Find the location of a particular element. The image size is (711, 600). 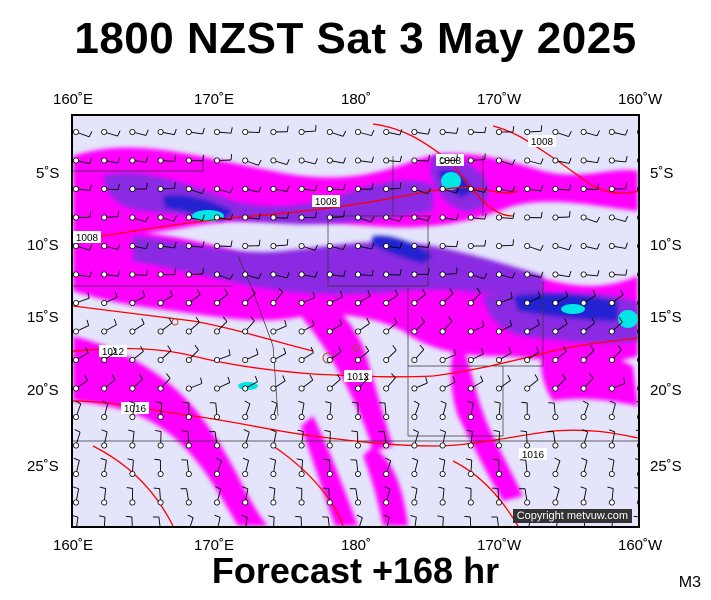

isobar-1008-a is located at coordinates (296, 214).